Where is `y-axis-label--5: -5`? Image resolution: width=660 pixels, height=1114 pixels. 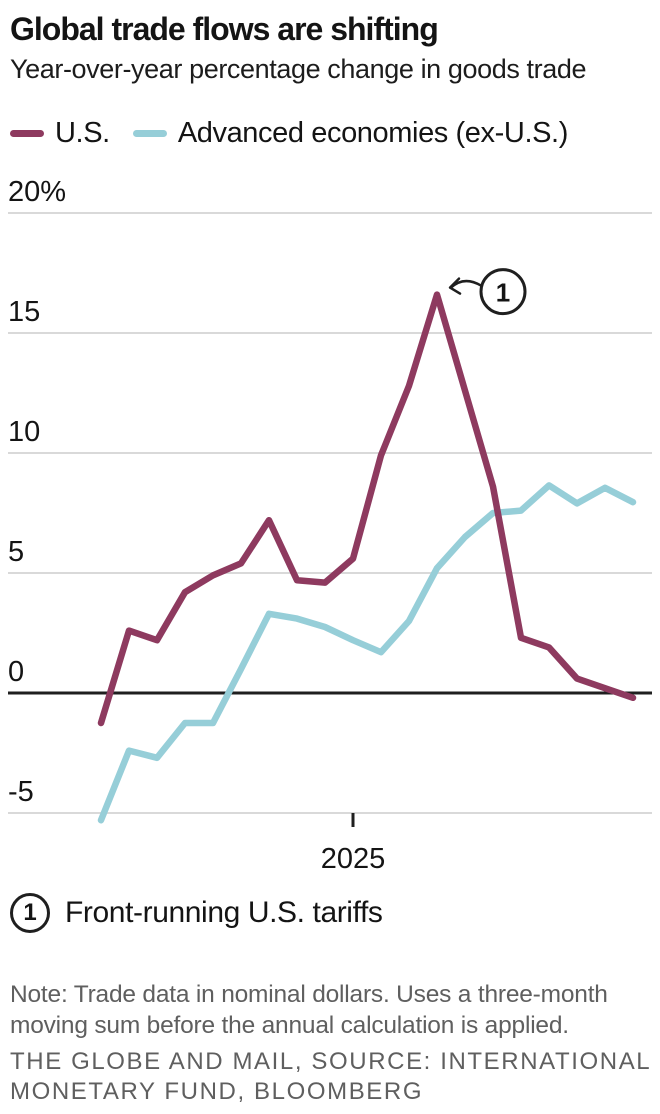 y-axis-label--5: -5 is located at coordinates (21, 792).